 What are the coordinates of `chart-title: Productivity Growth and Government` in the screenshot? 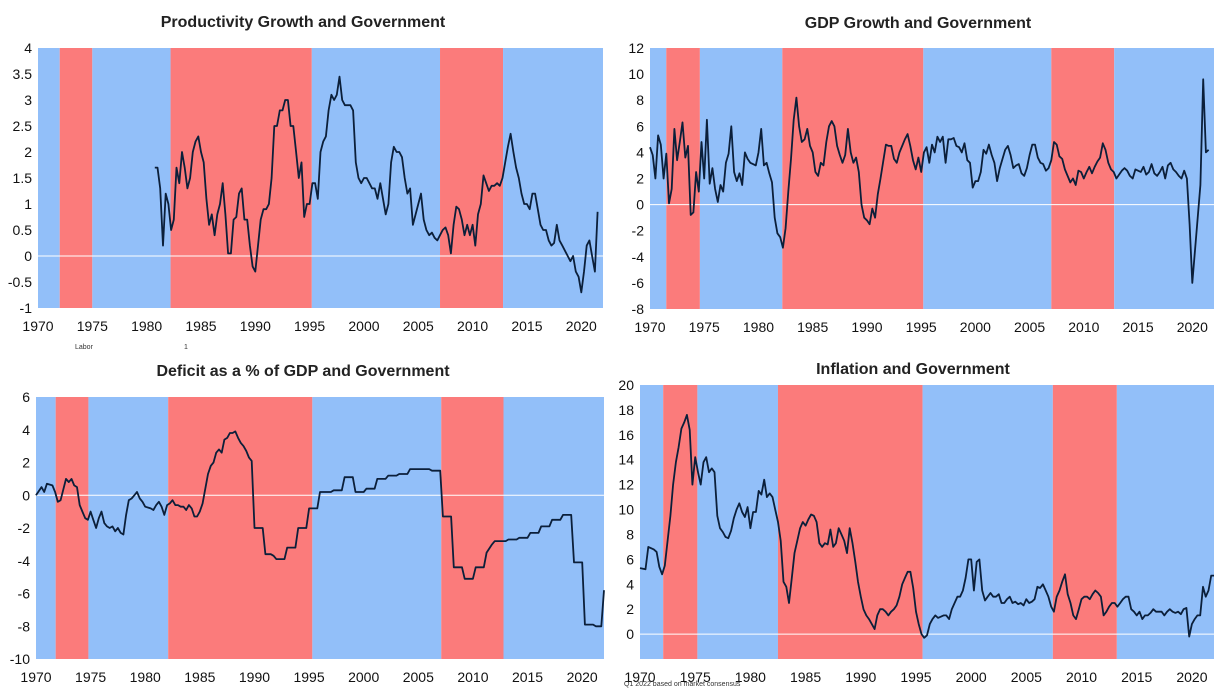 It's located at (303, 22).